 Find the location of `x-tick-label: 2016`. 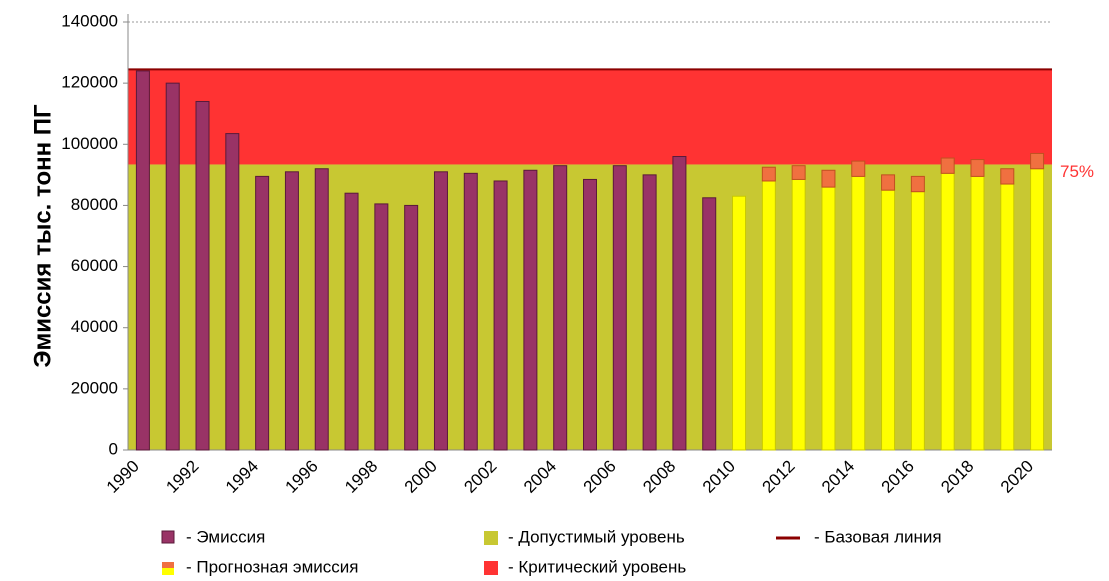

x-tick-label: 2016 is located at coordinates (898, 477).